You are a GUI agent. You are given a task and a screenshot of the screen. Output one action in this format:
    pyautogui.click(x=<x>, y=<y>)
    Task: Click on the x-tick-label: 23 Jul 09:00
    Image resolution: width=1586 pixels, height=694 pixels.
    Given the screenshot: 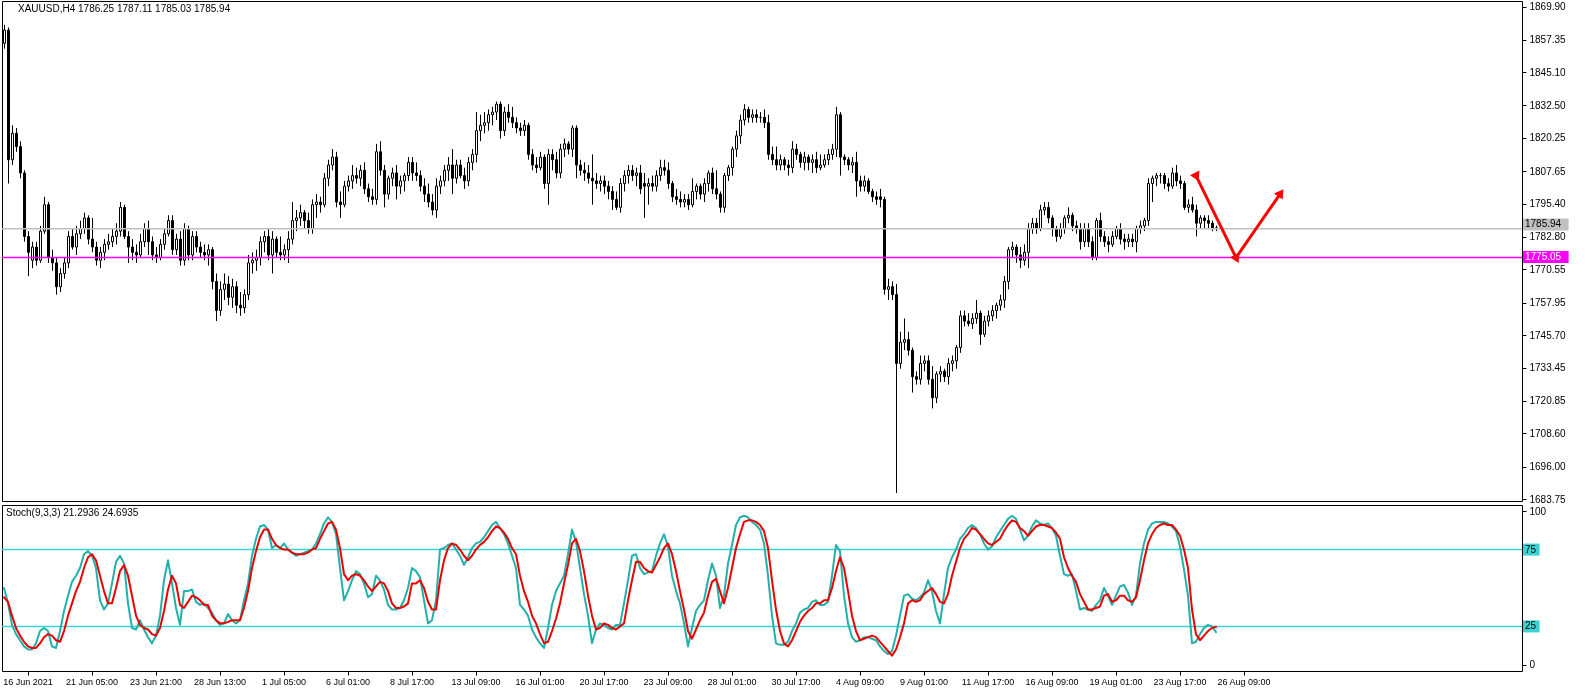 What is the action you would take?
    pyautogui.click(x=668, y=681)
    